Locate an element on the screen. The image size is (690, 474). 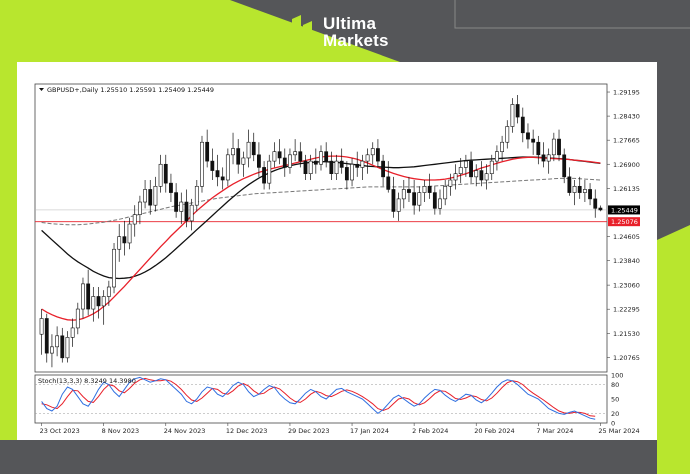
support-price-label: 1.25076 is located at coordinates (624, 222).